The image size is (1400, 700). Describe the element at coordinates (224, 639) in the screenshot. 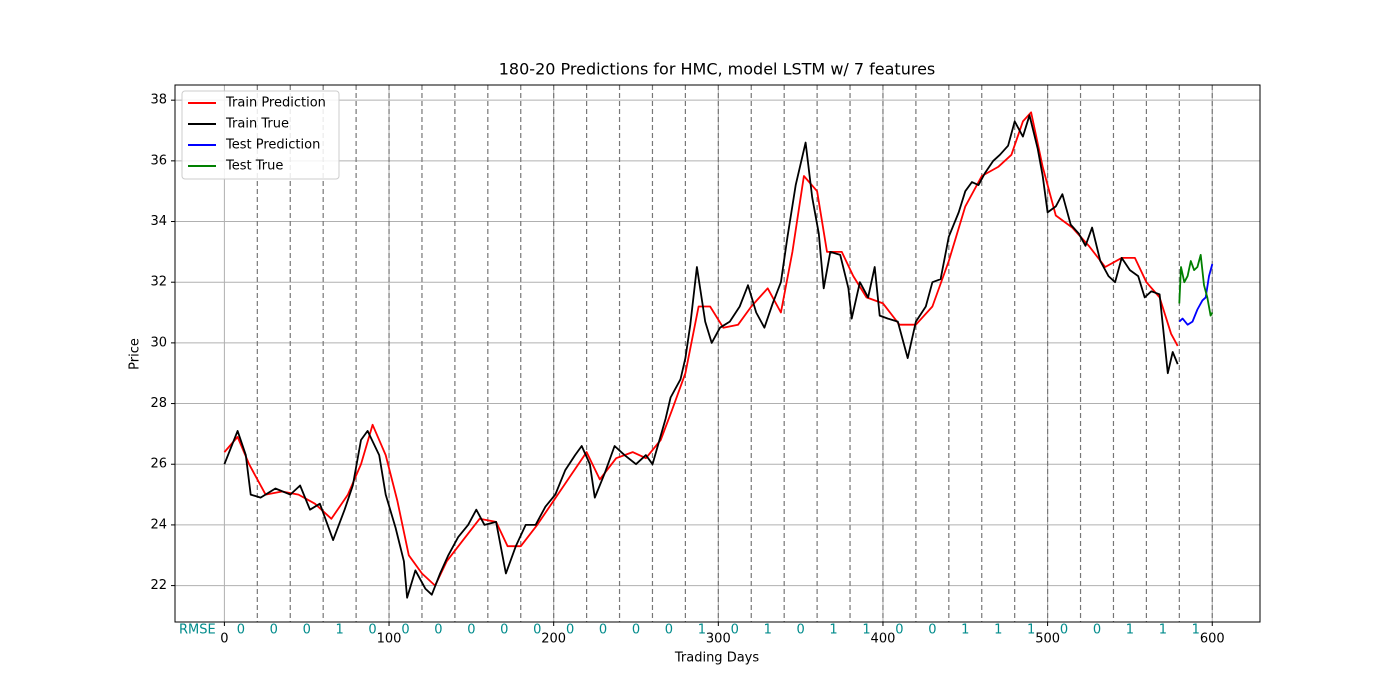

I see `x-tick-label: 0` at that location.